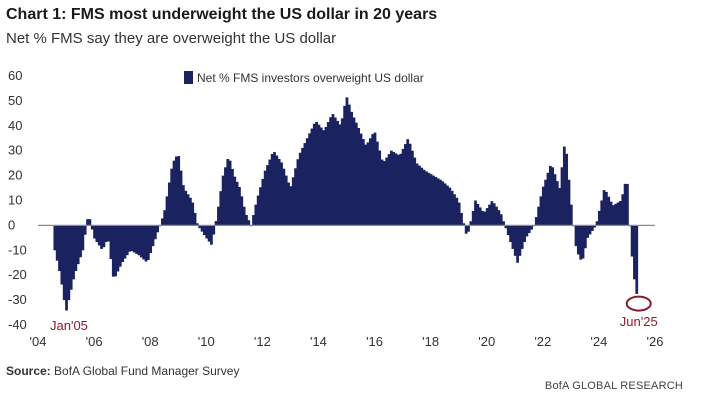  Describe the element at coordinates (206, 341) in the screenshot. I see `x-tick-label: '10` at that location.